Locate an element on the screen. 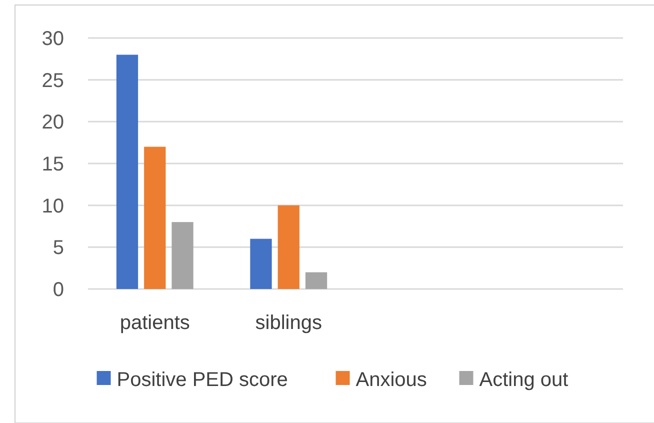 The height and width of the screenshot is (423, 654). y-tick-label: 25 is located at coordinates (53, 81).